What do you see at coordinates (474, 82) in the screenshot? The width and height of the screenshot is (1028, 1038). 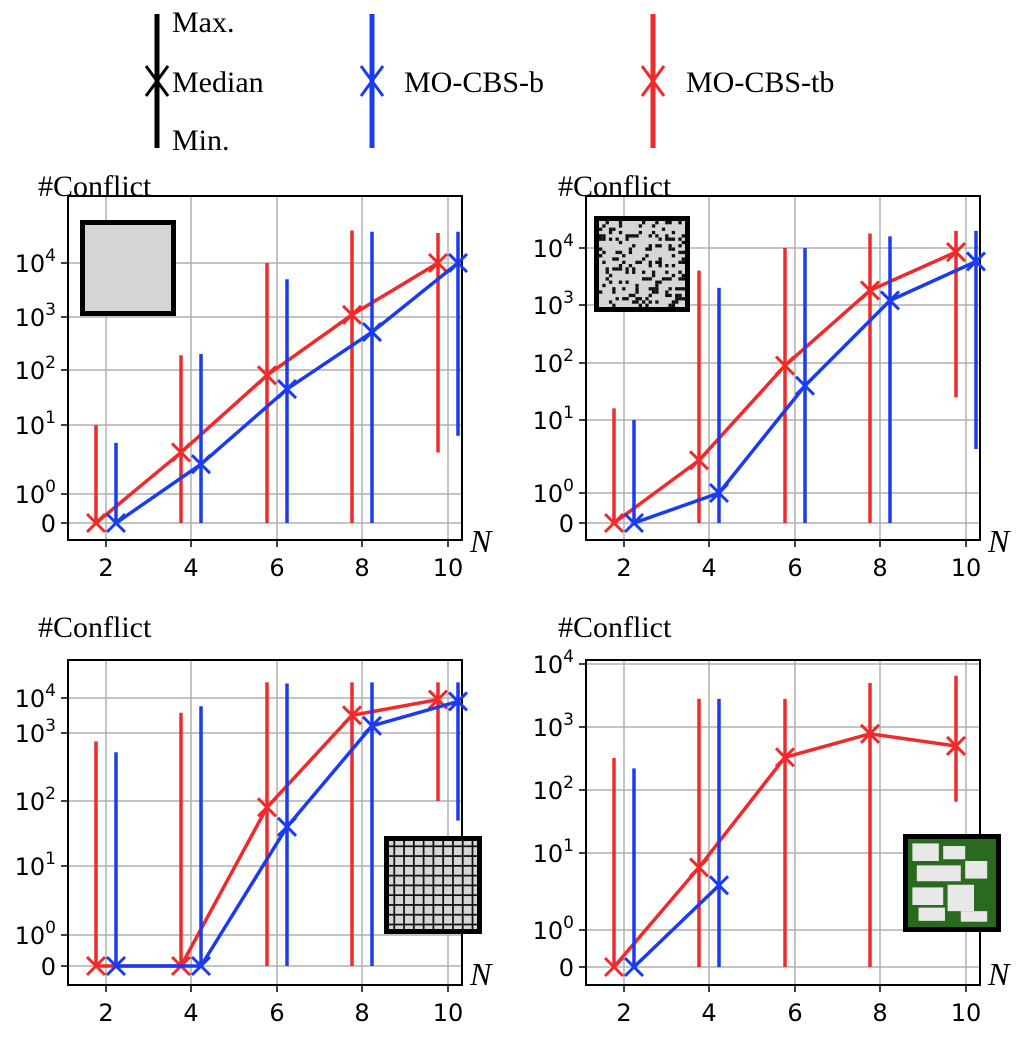 I see `legend-series-b-label: MO-CBS-b` at bounding box center [474, 82].